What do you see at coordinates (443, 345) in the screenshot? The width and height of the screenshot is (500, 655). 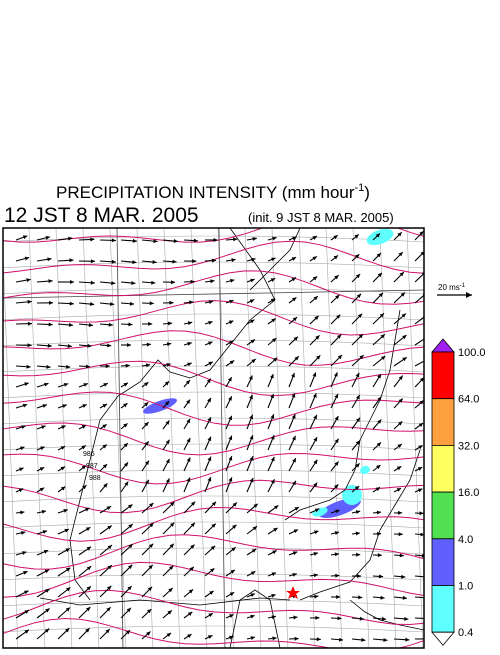 I see `colorbar-max` at bounding box center [443, 345].